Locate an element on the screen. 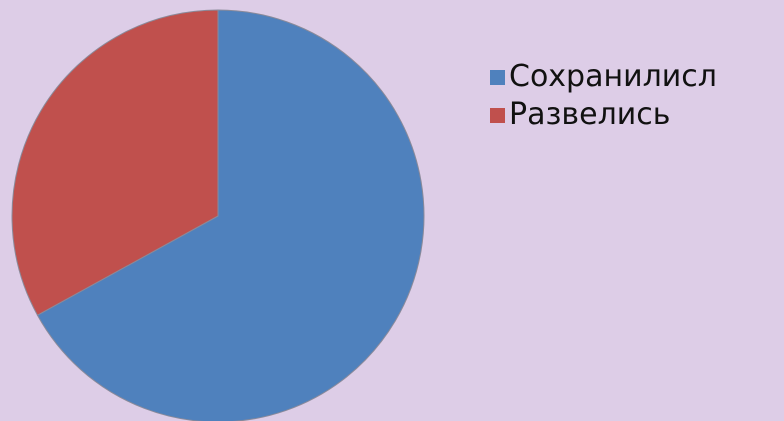 The width and height of the screenshot is (784, 421). chart-legend: Сохранилисл Развелись is located at coordinates (635, 96).